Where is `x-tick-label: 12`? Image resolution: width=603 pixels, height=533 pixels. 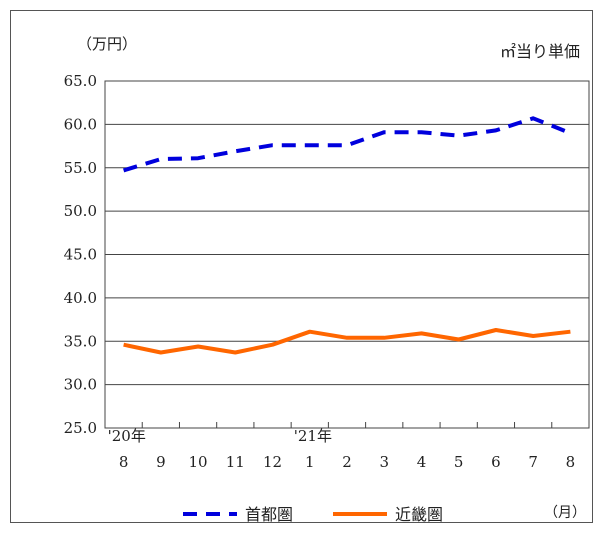
x-tick-label: 12 is located at coordinates (272, 462).